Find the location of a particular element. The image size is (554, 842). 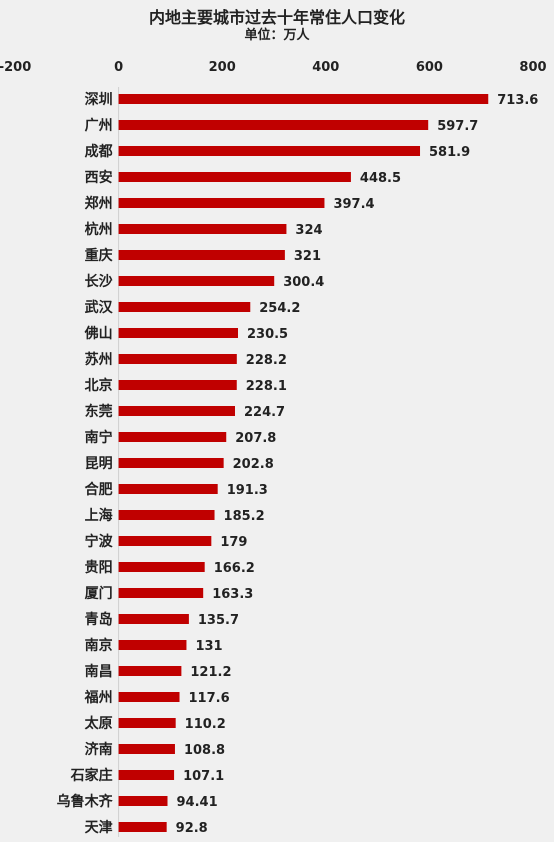

value-label: 117.6 is located at coordinates (209, 698).